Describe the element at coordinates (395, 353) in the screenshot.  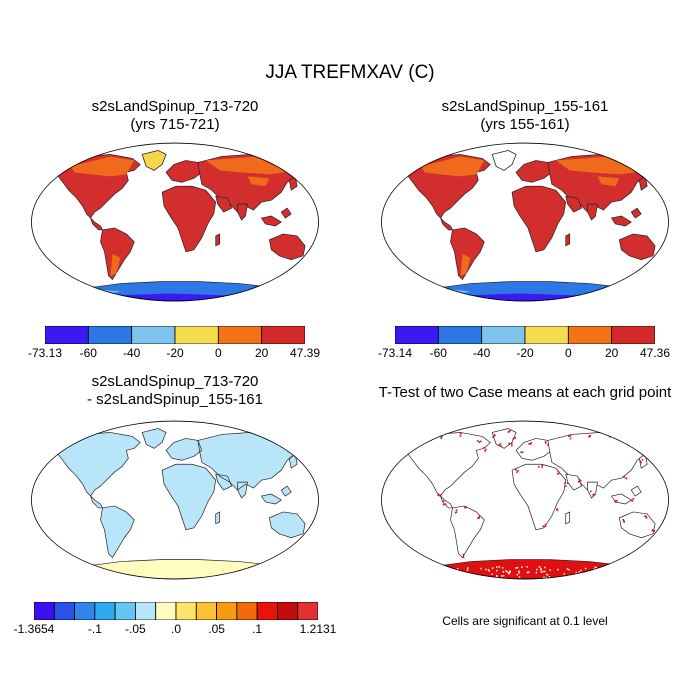
I see `cbar-label: -73.14` at that location.